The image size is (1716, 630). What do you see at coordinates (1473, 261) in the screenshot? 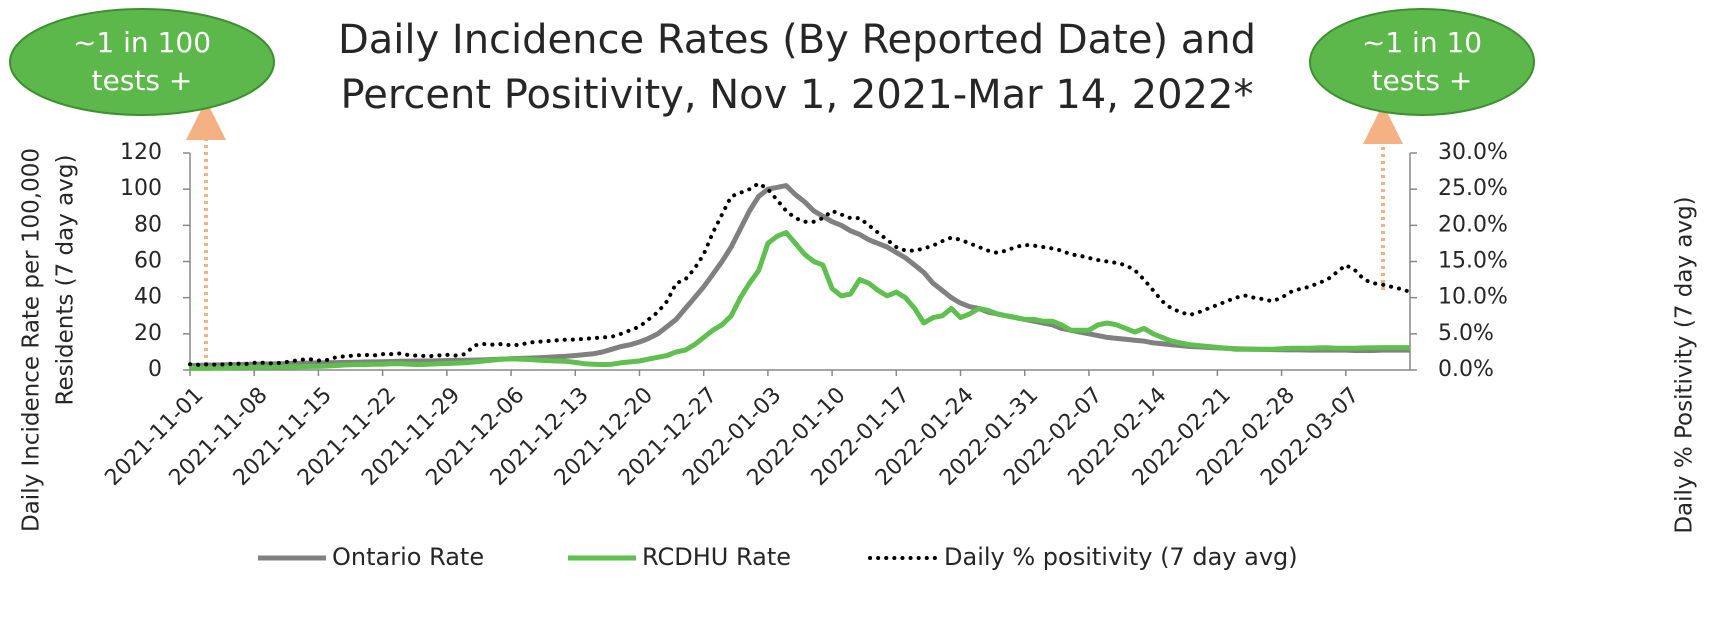
I see `y2-tick-label: 15.0%` at bounding box center [1473, 261].